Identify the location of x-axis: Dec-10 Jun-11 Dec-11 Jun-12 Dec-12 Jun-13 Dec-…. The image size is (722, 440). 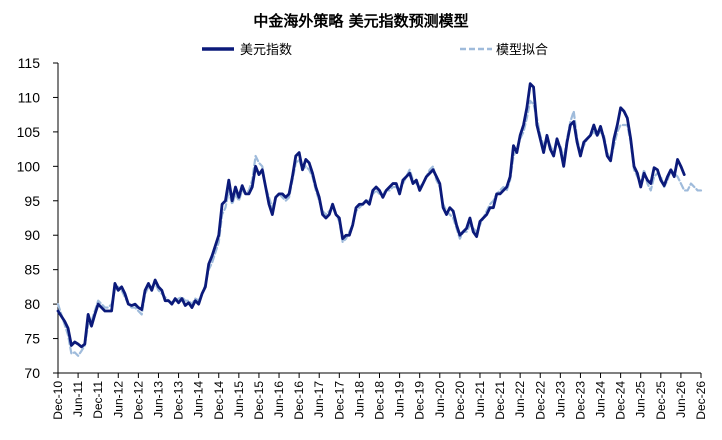
(379, 396).